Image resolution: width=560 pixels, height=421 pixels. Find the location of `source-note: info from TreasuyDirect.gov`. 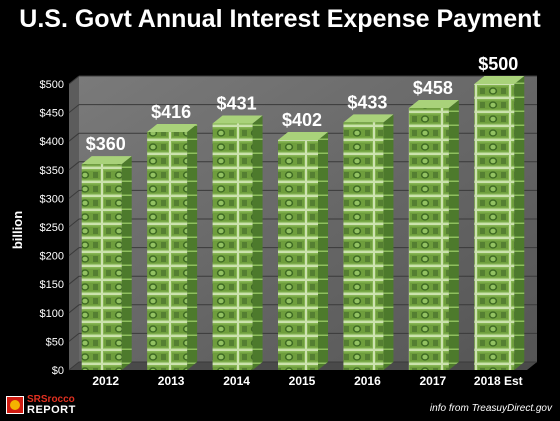

source-note: info from TreasuyDirect.gov is located at coordinates (490, 408).